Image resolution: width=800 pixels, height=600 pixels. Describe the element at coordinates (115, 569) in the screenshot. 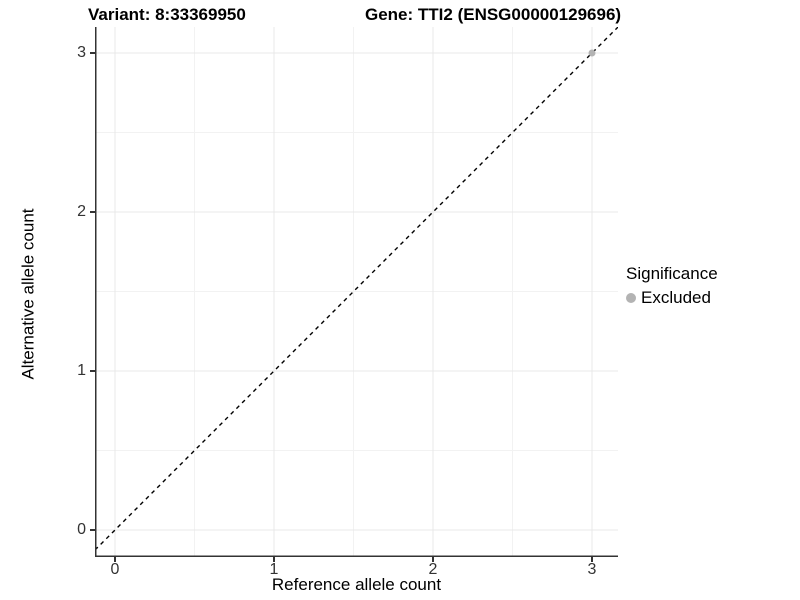

I see `x-tick-label: 0` at that location.